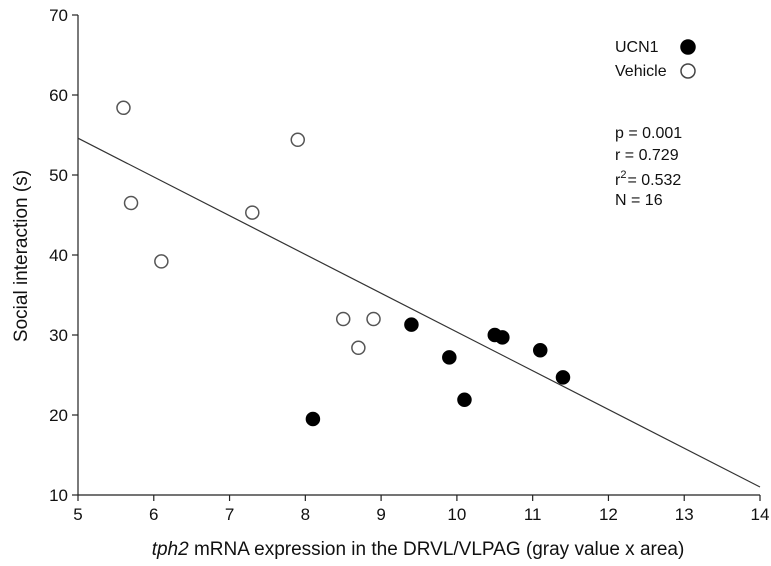 Image resolution: width=771 pixels, height=566 pixels. Describe the element at coordinates (58, 335) in the screenshot. I see `y-tick-label: 30` at that location.